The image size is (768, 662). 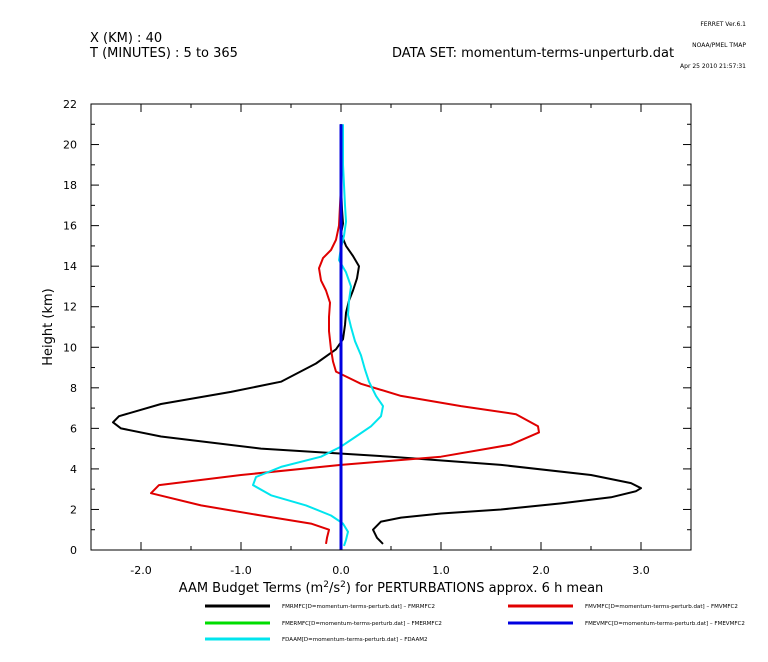 I want to click on y-tick-label: 0, so click(x=73, y=550).